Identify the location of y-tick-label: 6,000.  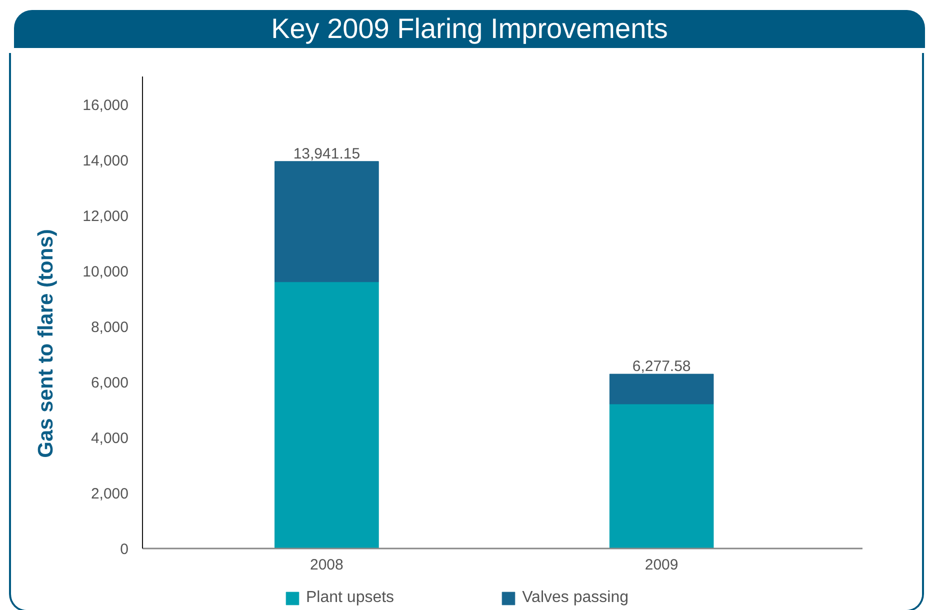
(109, 383).